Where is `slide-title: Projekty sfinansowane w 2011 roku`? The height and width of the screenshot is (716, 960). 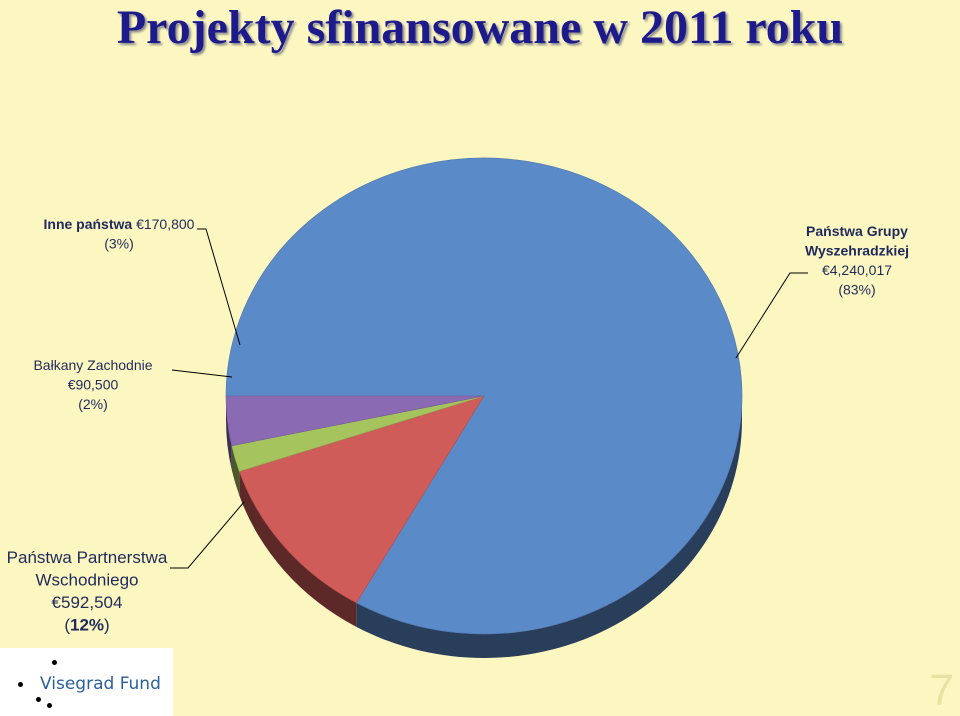 slide-title: Projekty sfinansowane w 2011 roku is located at coordinates (480, 27).